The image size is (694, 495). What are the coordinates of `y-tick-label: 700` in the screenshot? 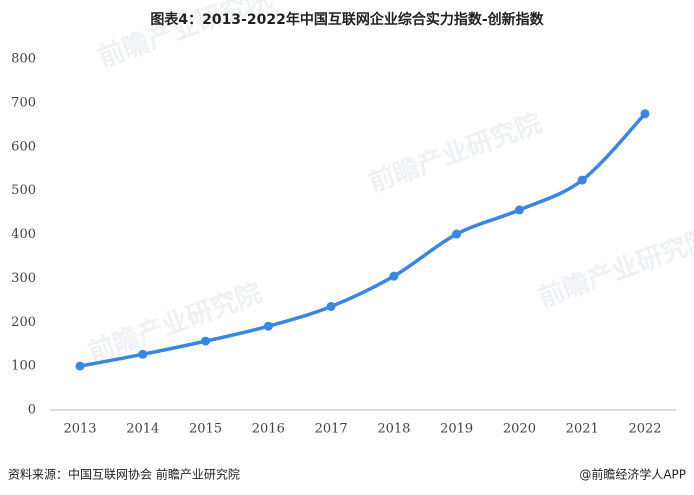 It's located at (23, 102).